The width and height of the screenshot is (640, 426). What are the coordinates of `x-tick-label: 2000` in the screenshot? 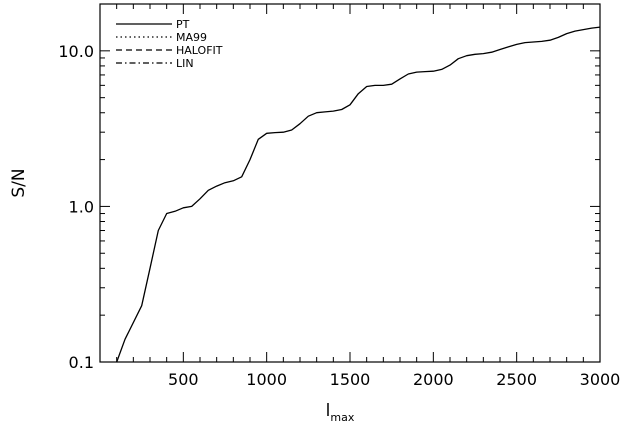 It's located at (433, 379).